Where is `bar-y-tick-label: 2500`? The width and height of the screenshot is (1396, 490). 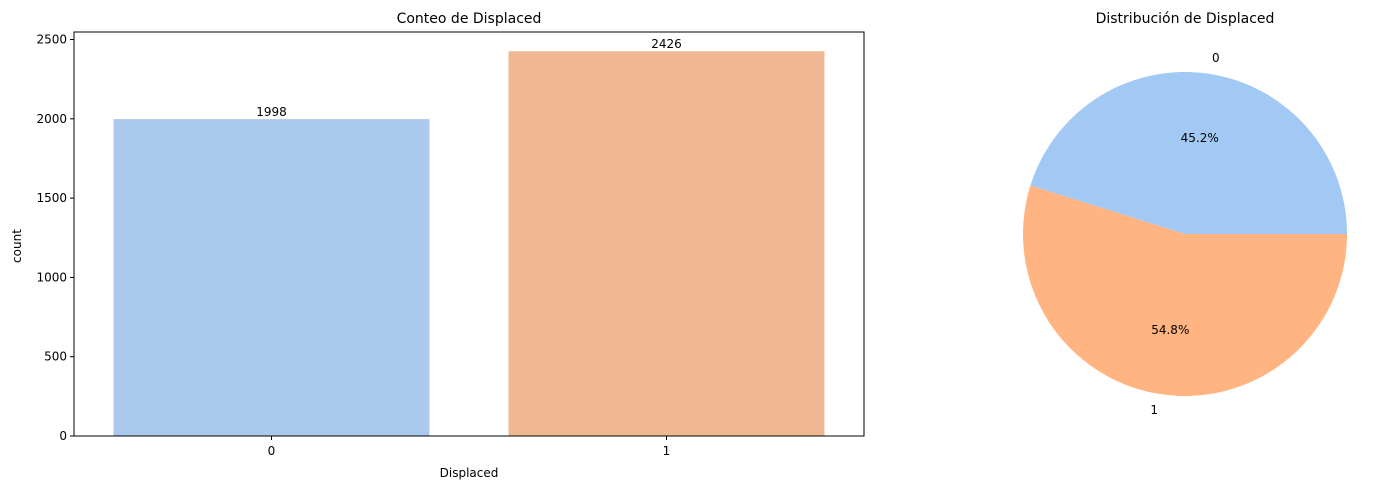 bar-y-tick-label: 2500 is located at coordinates (51, 40).